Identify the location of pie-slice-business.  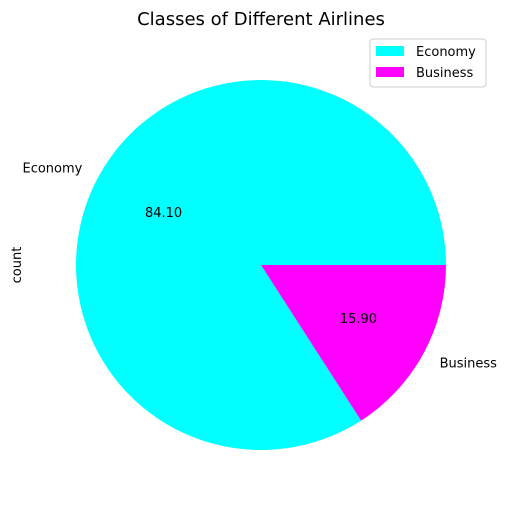
(353, 343).